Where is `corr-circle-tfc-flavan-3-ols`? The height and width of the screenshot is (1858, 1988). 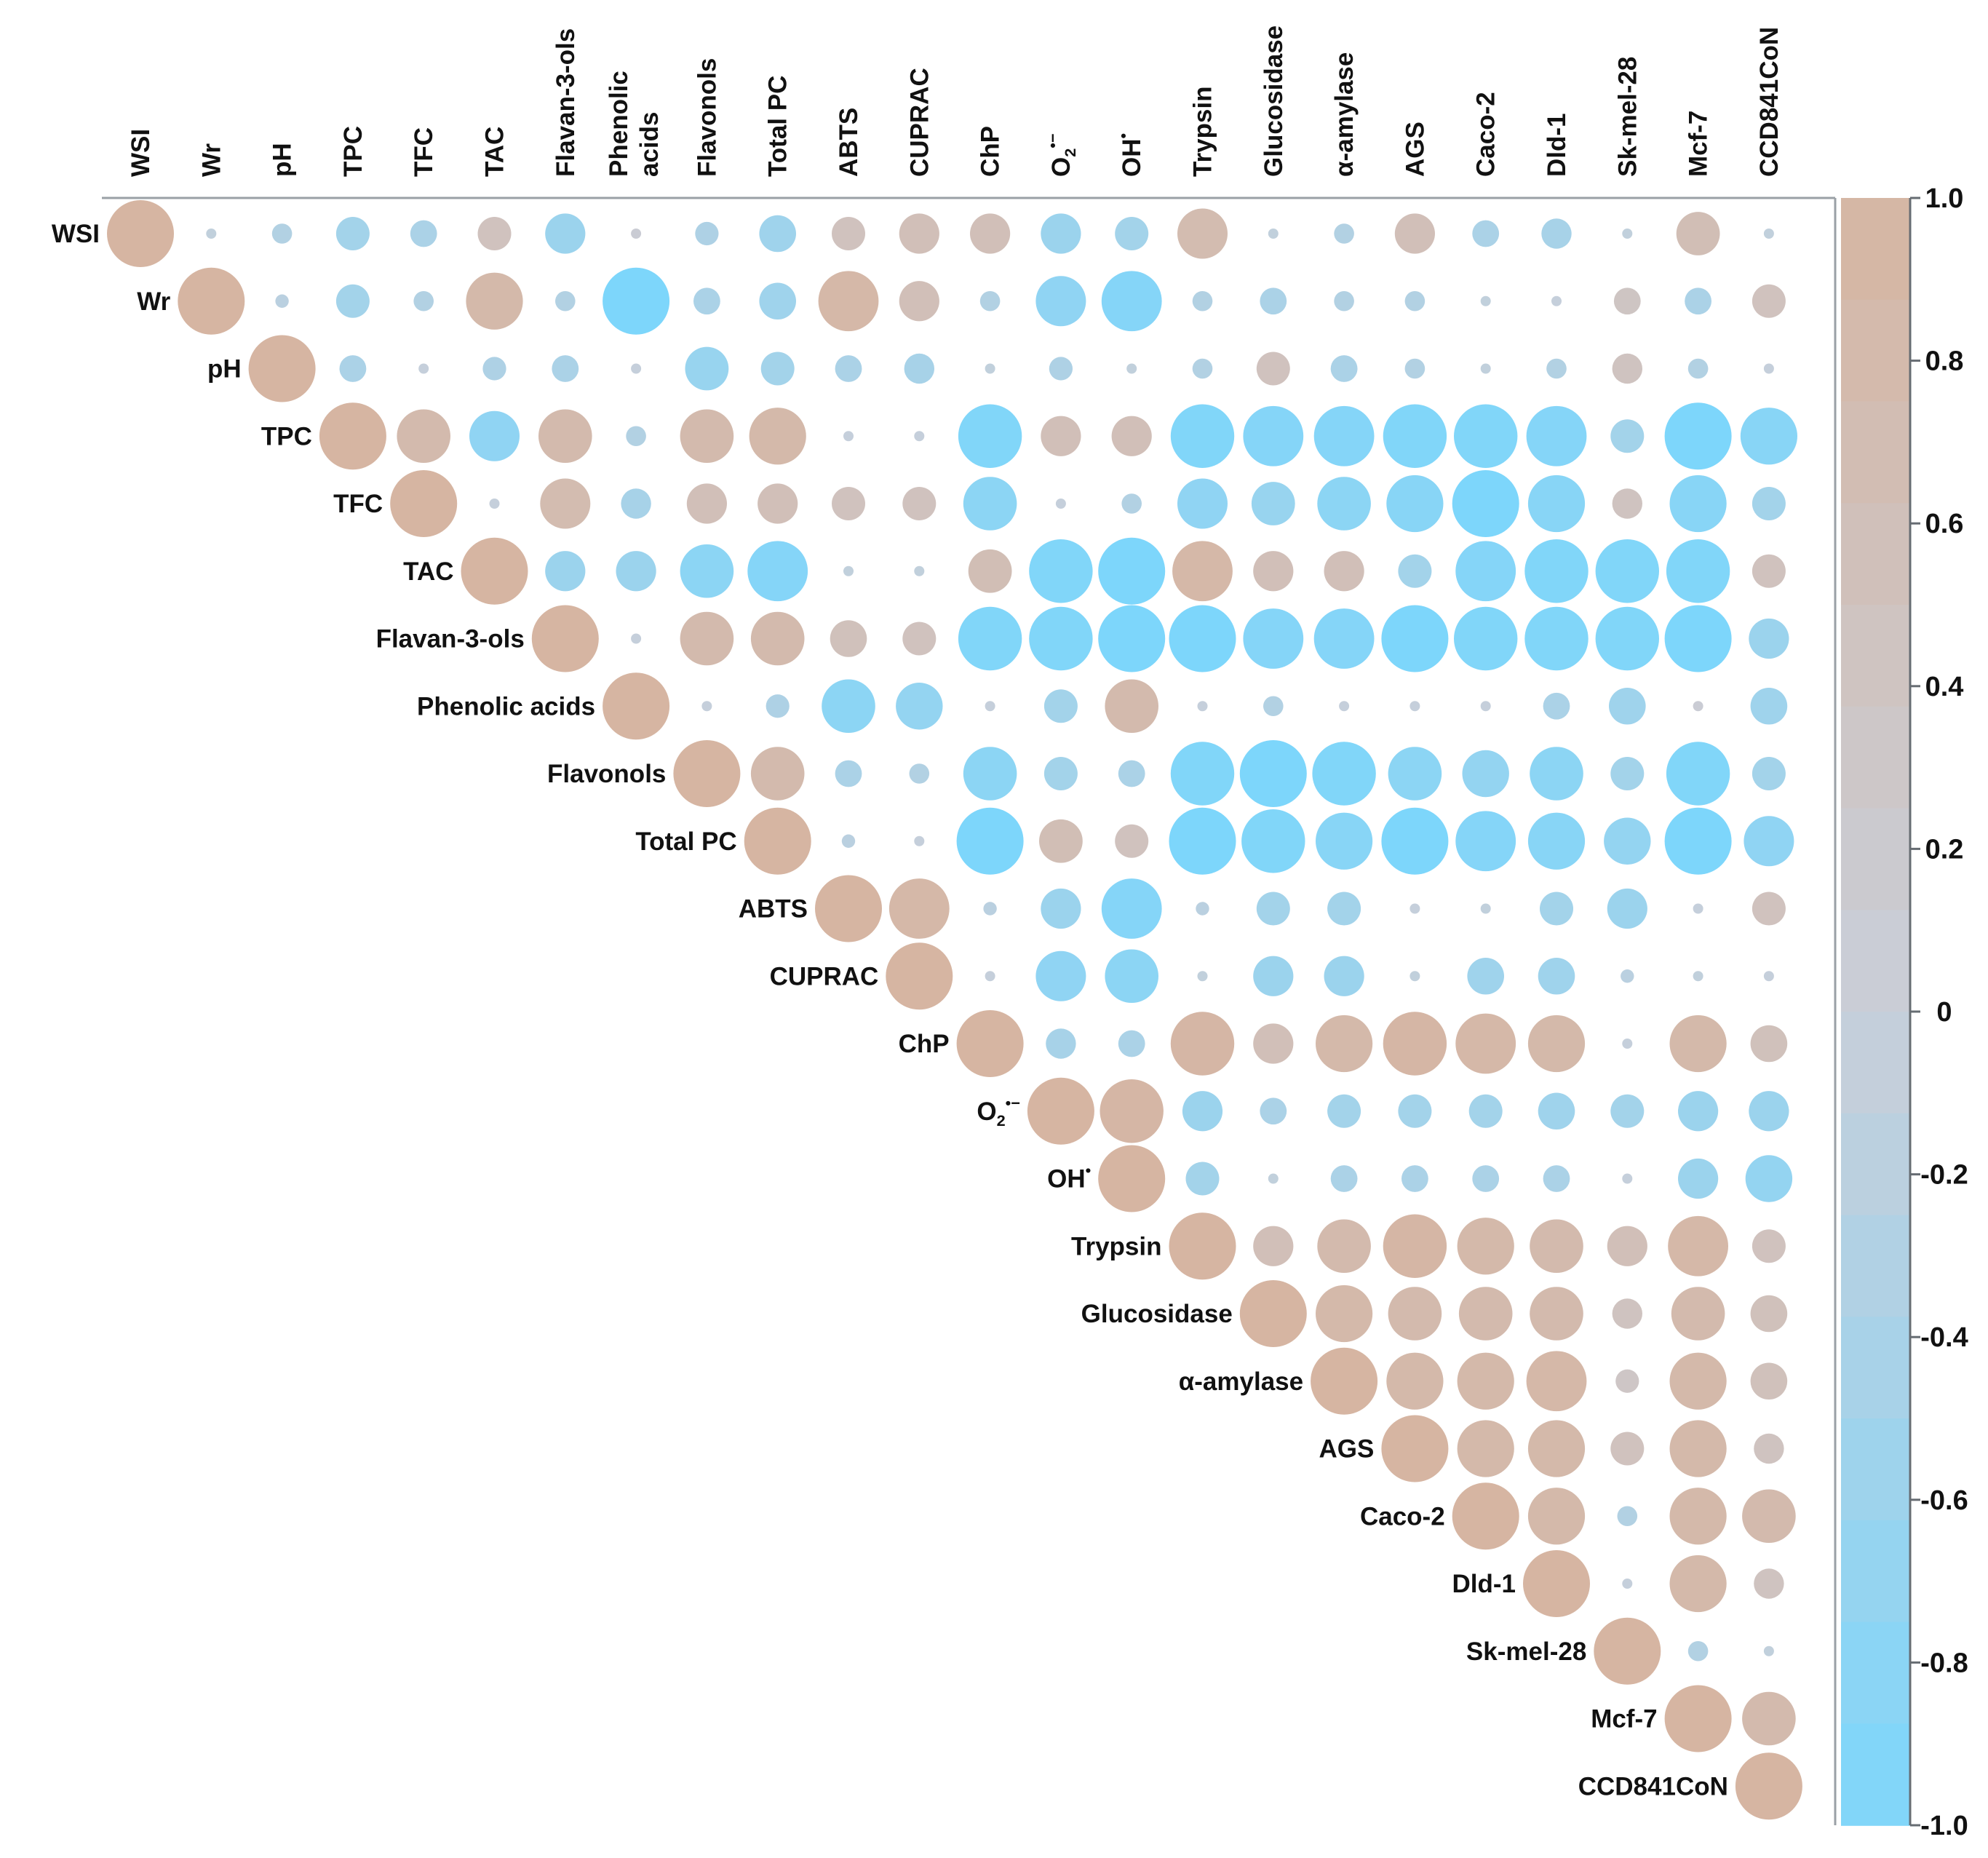 corr-circle-tfc-flavan-3-ols is located at coordinates (566, 503).